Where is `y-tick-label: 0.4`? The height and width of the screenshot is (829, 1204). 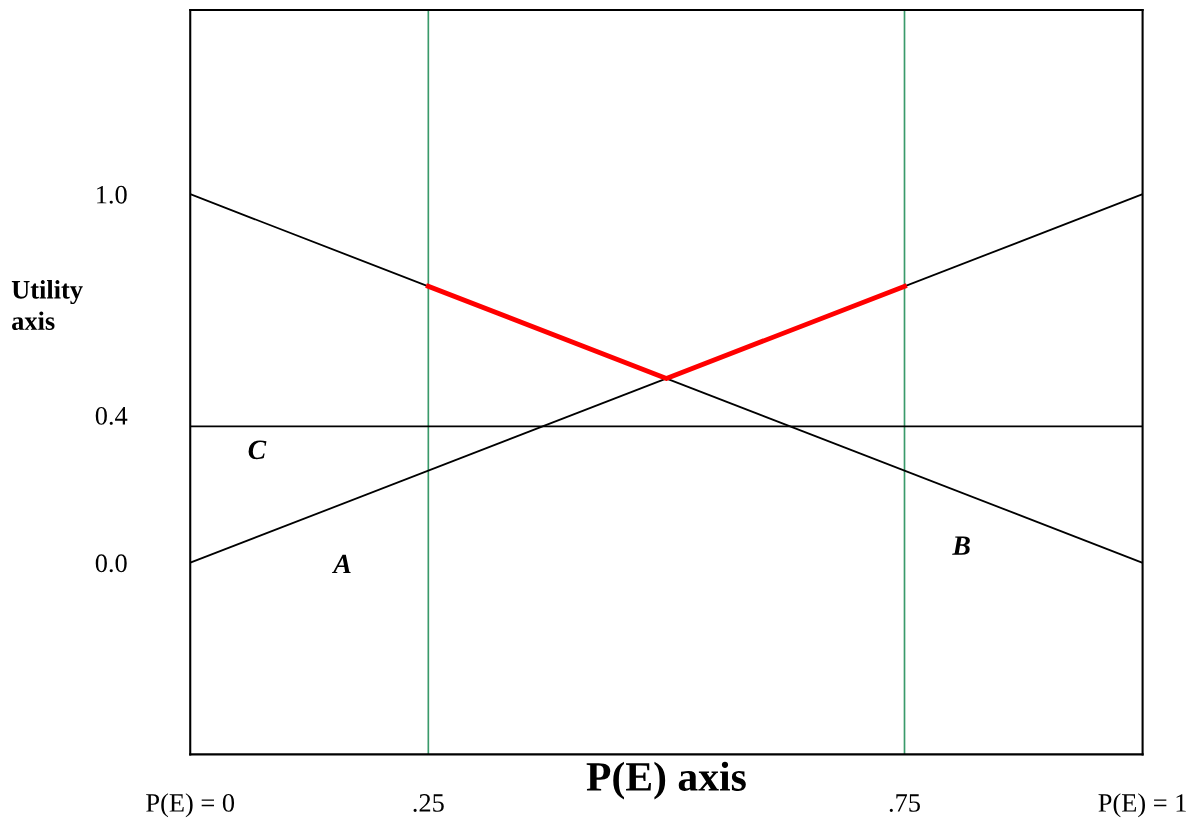
y-tick-label: 0.4 is located at coordinates (111, 415).